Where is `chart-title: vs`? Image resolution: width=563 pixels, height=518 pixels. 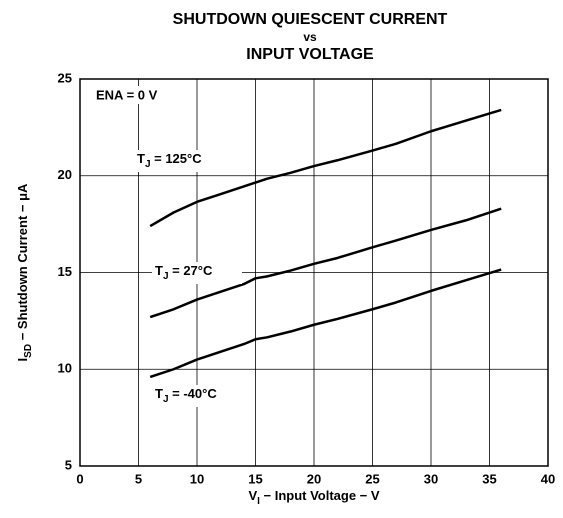
chart-title: vs is located at coordinates (310, 37).